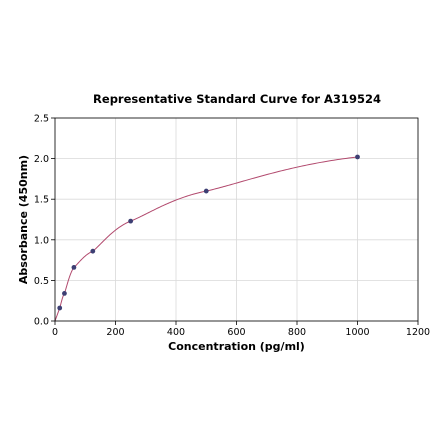 This screenshot has width=440, height=445. What do you see at coordinates (357, 332) in the screenshot?
I see `x-tick-label: 1000` at bounding box center [357, 332].